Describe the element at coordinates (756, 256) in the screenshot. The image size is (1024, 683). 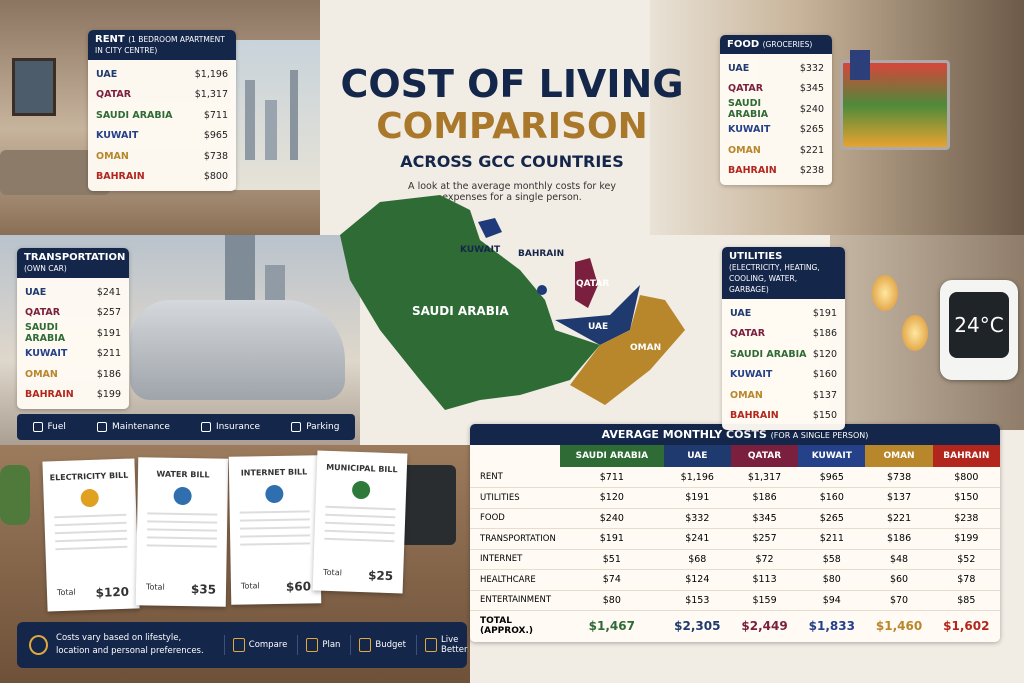
I see `panel-title: UTILITIES` at that location.